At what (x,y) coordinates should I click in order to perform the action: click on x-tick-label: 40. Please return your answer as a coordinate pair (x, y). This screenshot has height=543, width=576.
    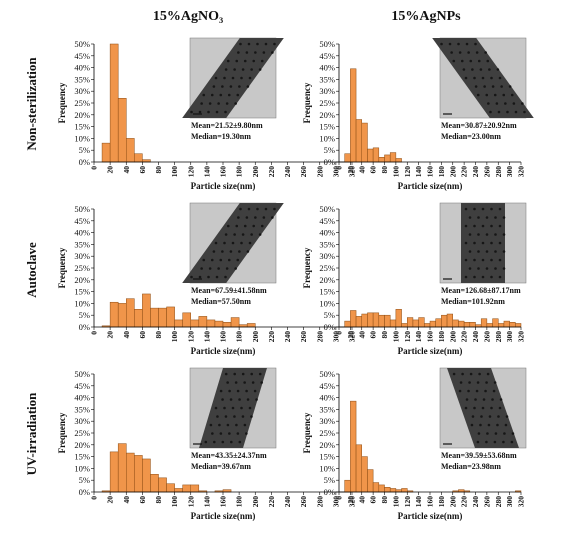
    Looking at the image, I should click on (361, 500).